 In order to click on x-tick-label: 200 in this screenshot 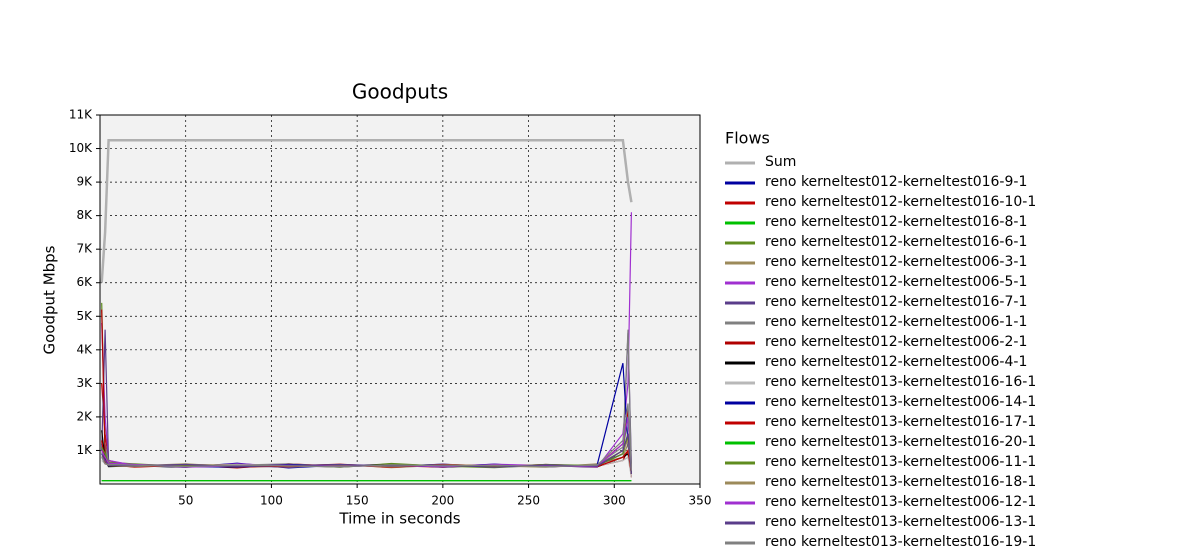, I will do `click(442, 501)`.